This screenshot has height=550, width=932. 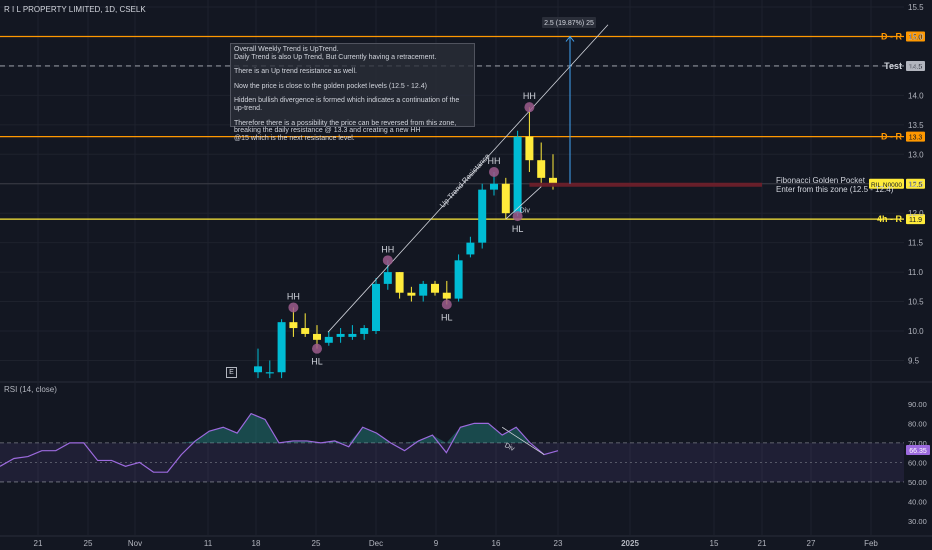 I want to click on current-price-badge-text: 12.5, so click(x=916, y=185).